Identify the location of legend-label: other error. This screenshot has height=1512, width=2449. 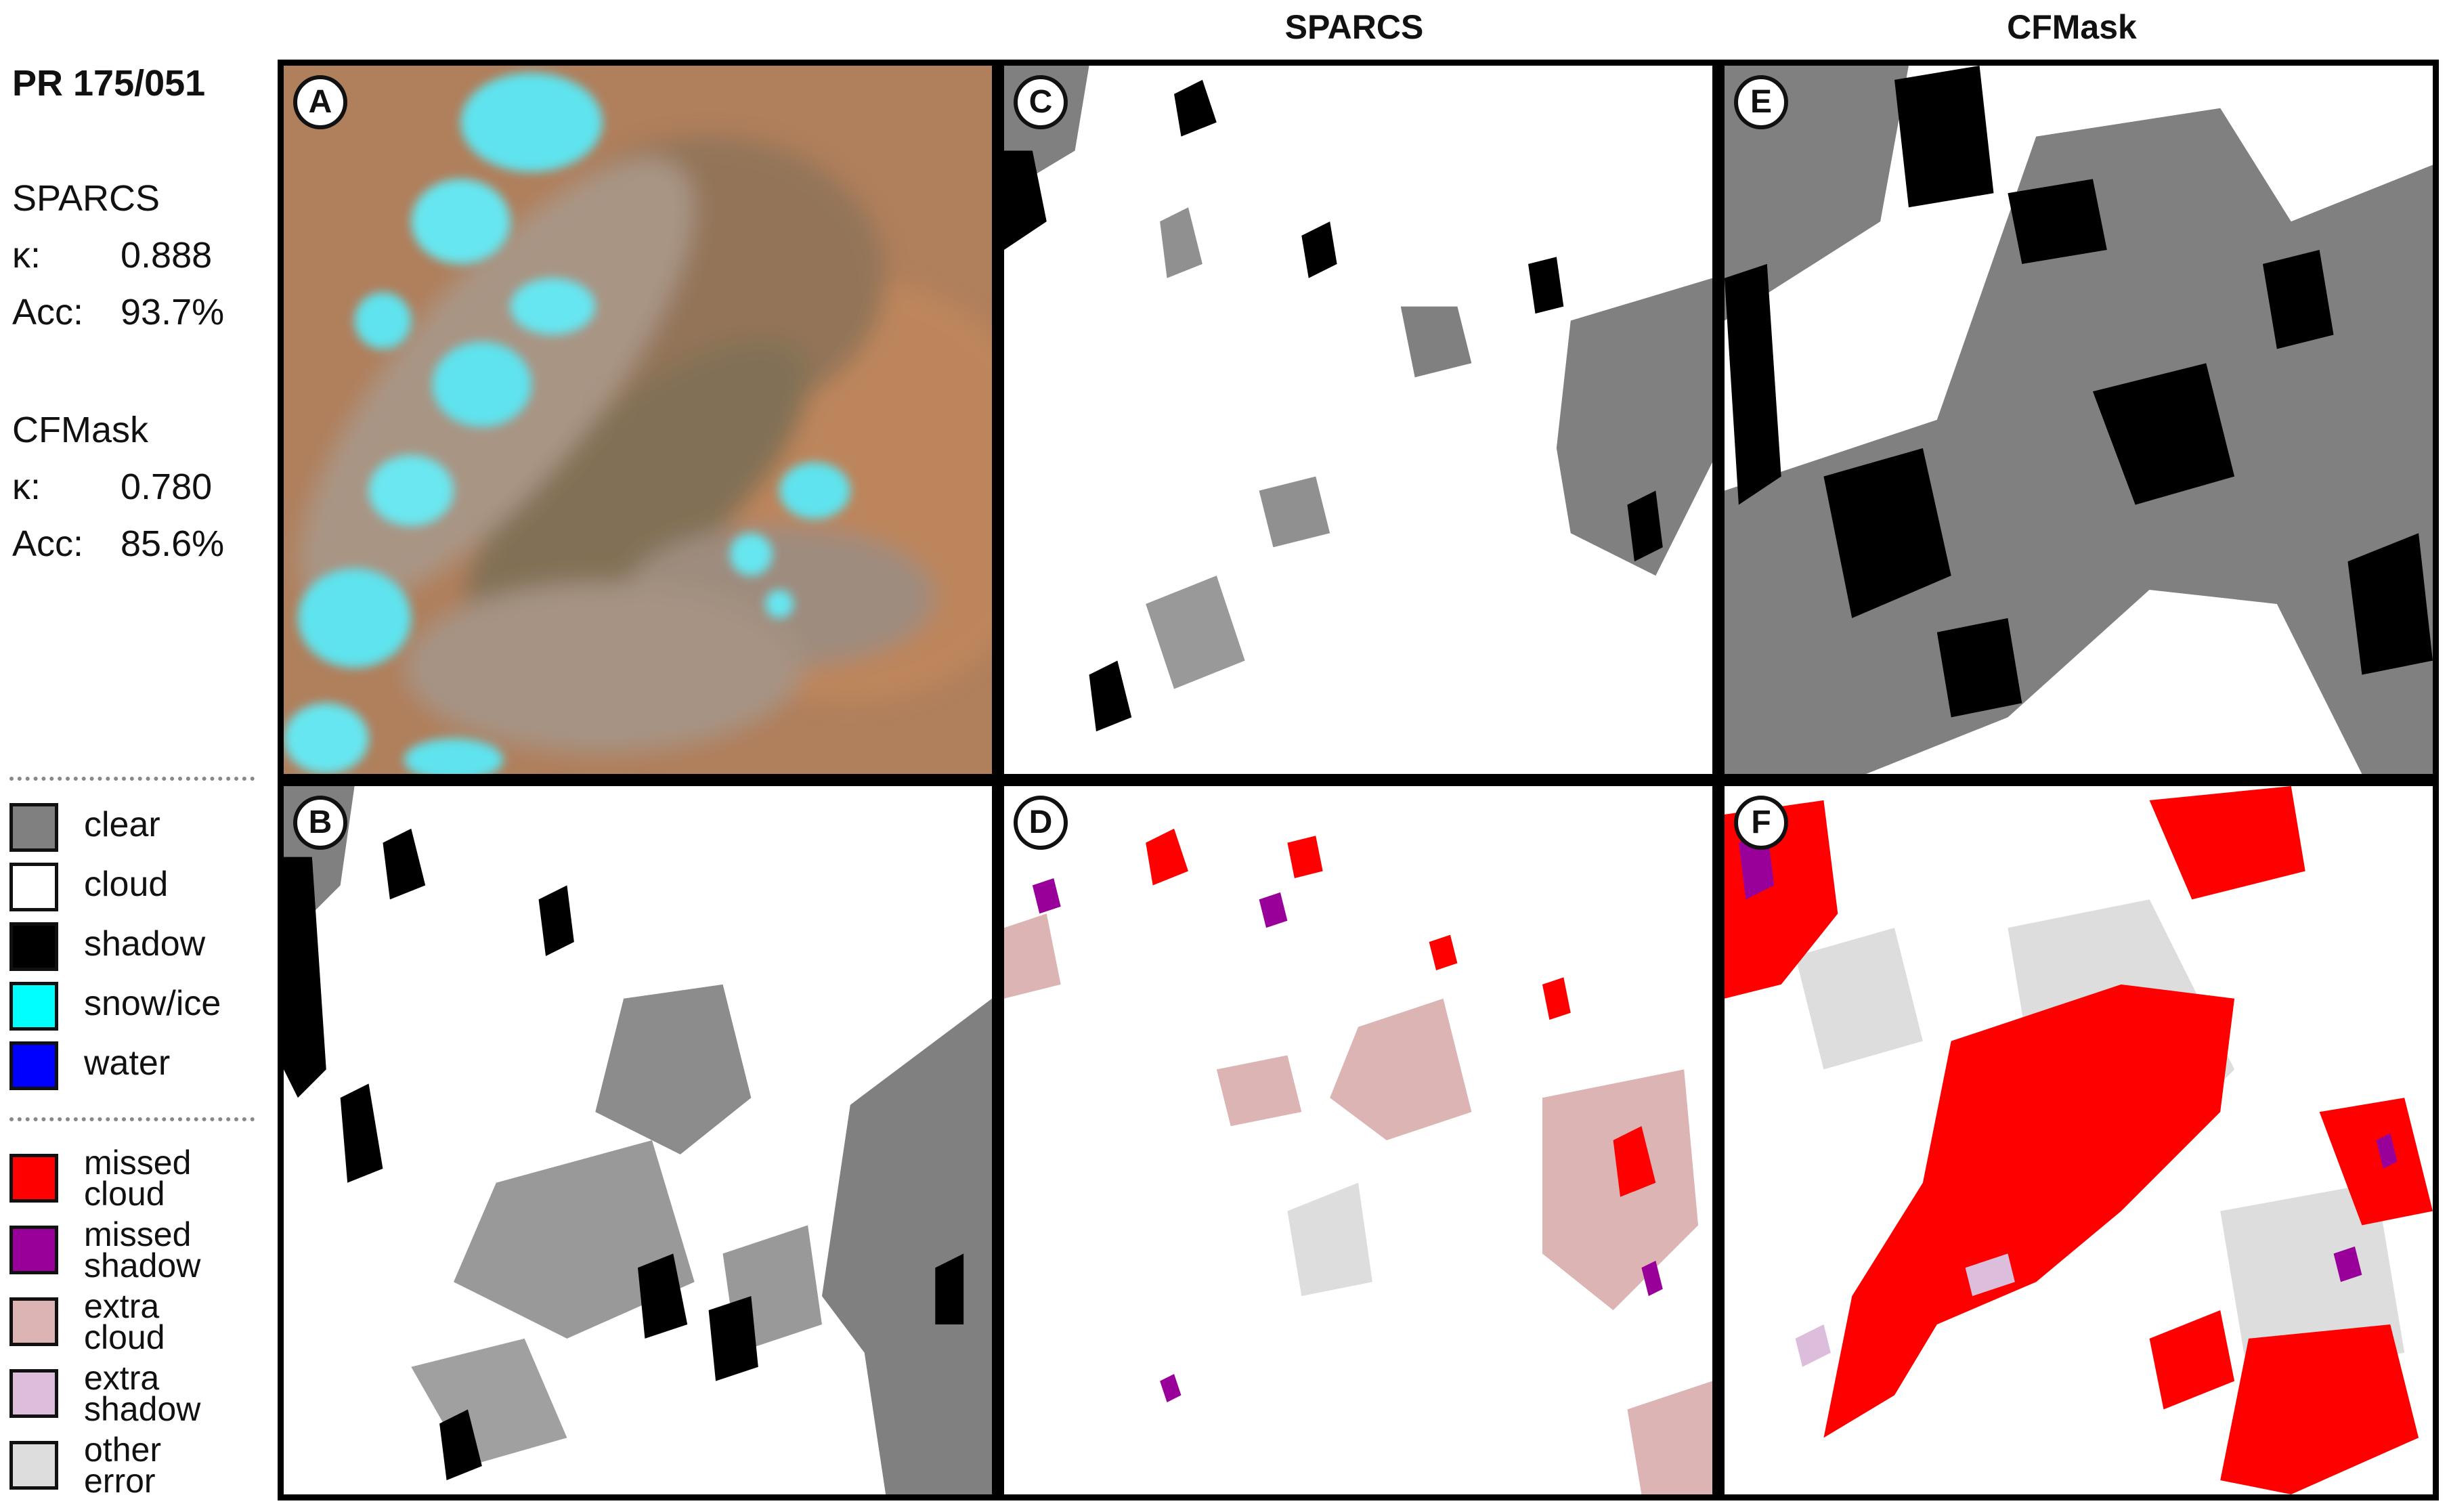
(123, 1465).